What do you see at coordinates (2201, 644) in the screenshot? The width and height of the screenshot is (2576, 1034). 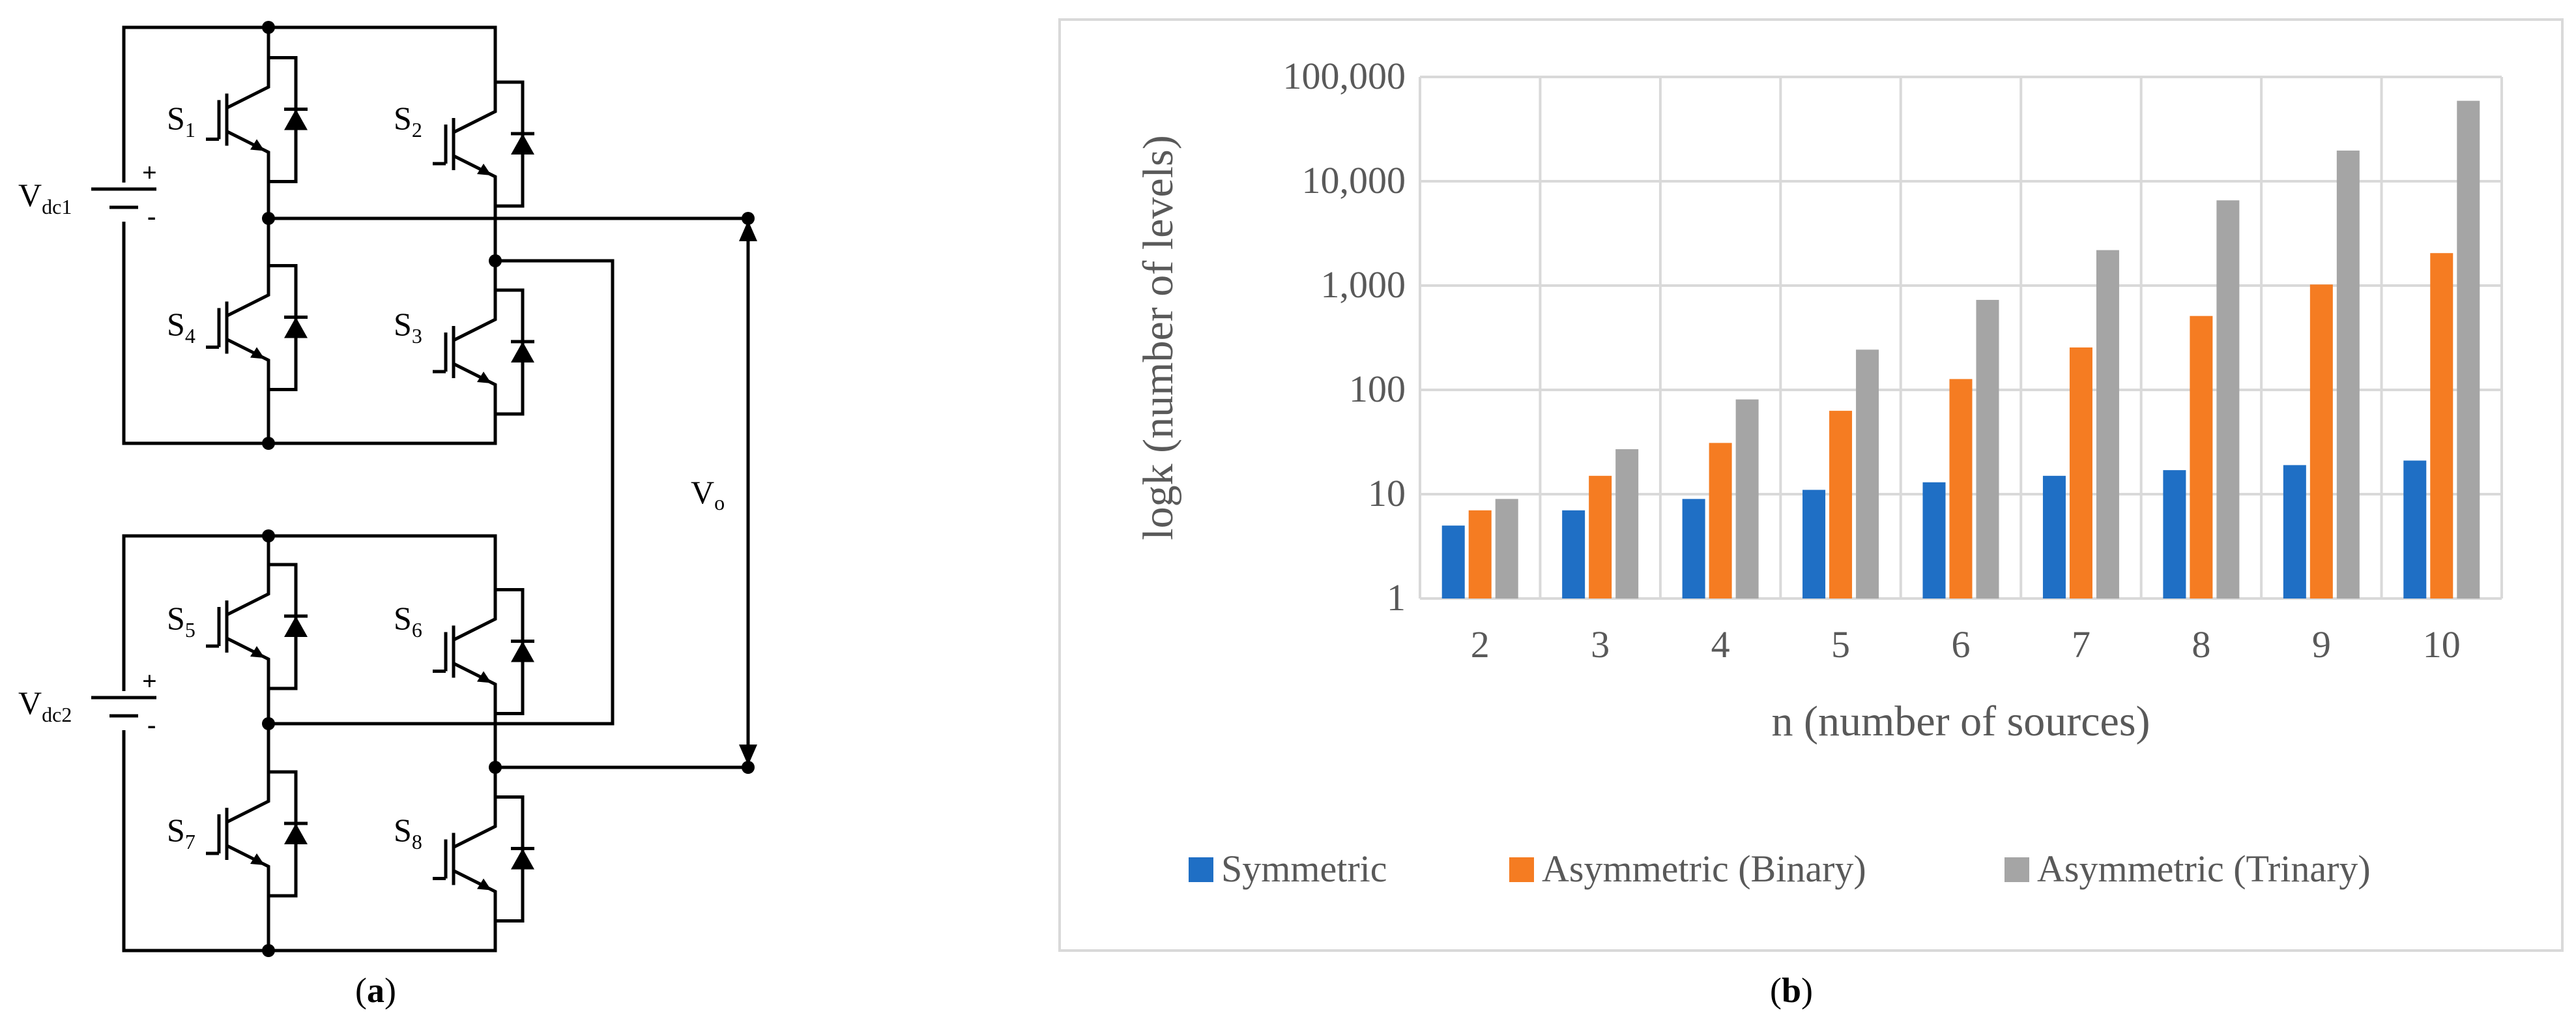 I see `x-tick-label: 8` at bounding box center [2201, 644].